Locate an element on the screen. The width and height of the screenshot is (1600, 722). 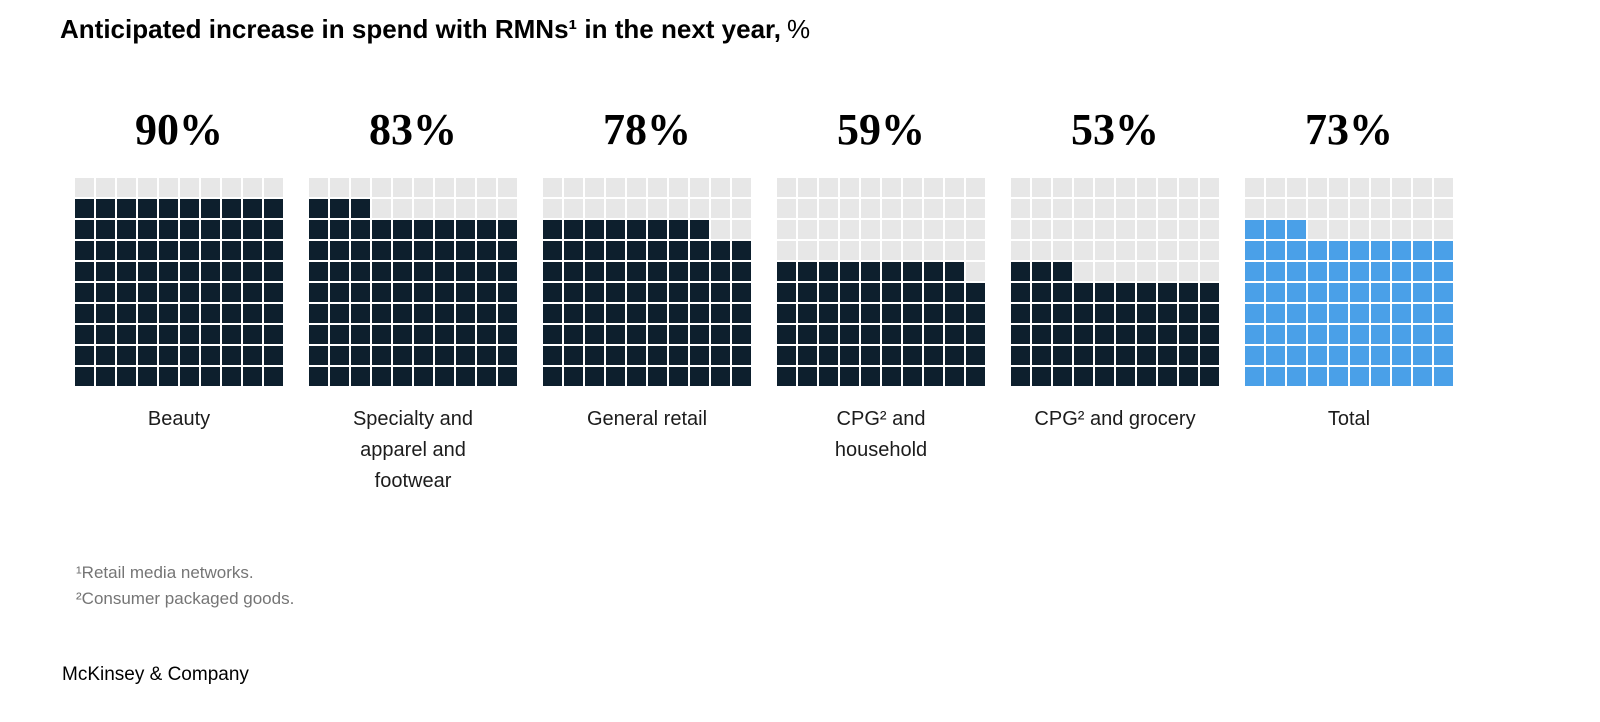
waffle-grid is located at coordinates (647, 282).